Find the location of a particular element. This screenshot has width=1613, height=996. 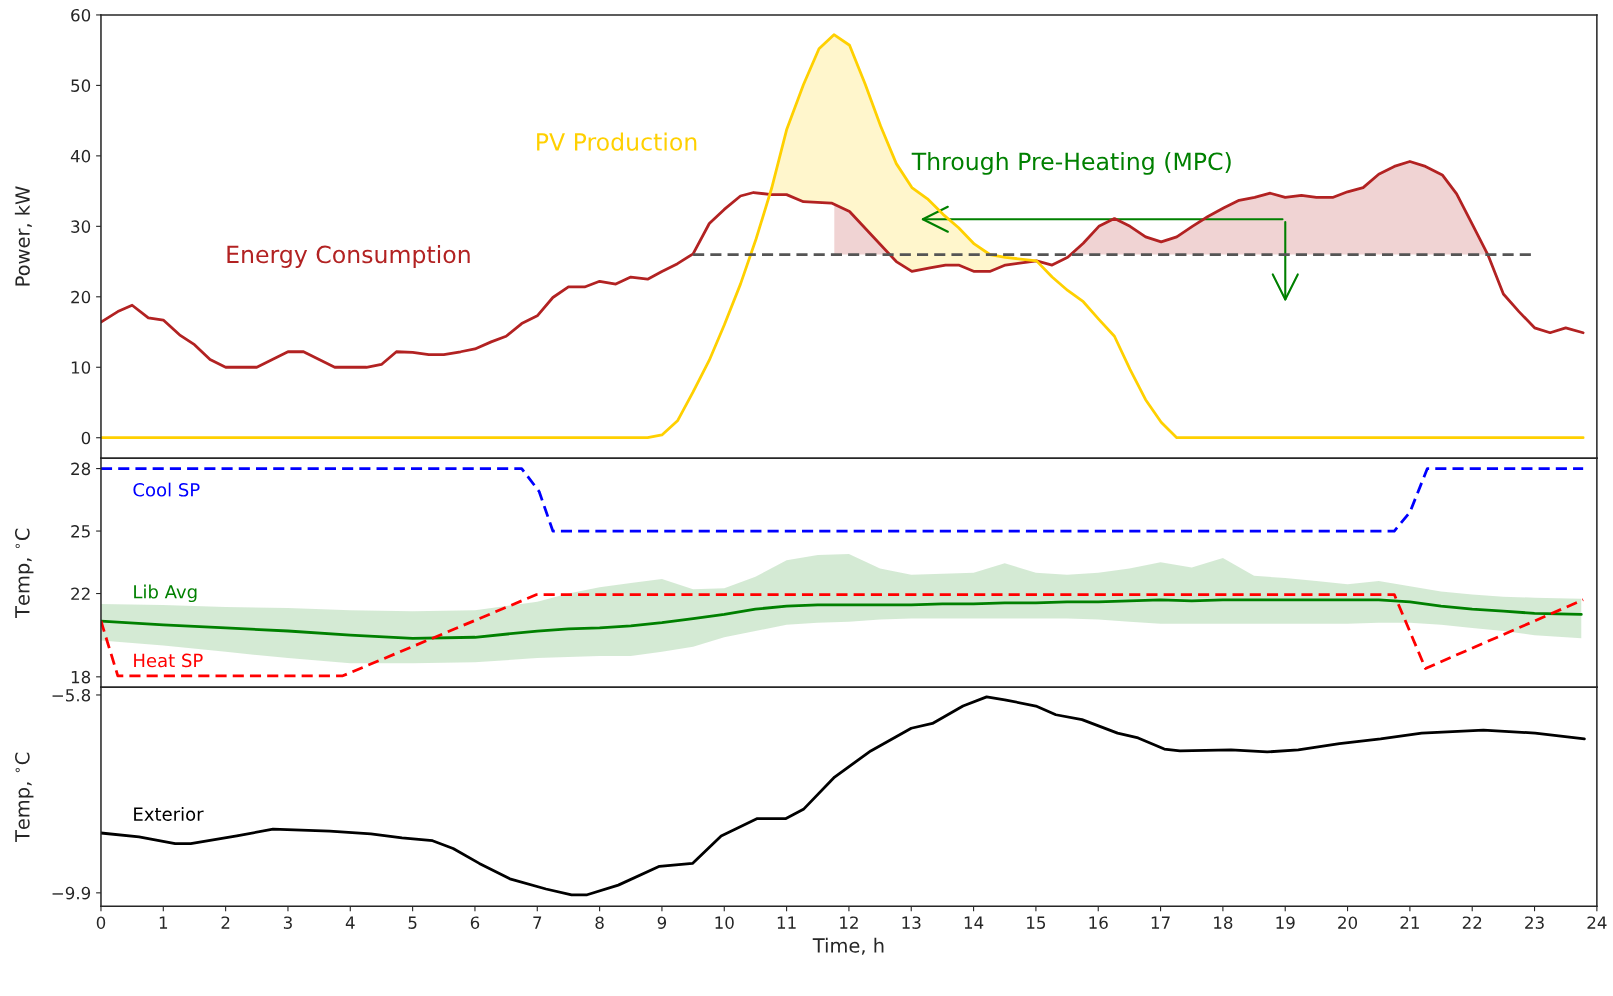

x-tick-label: 0 is located at coordinates (101, 922).